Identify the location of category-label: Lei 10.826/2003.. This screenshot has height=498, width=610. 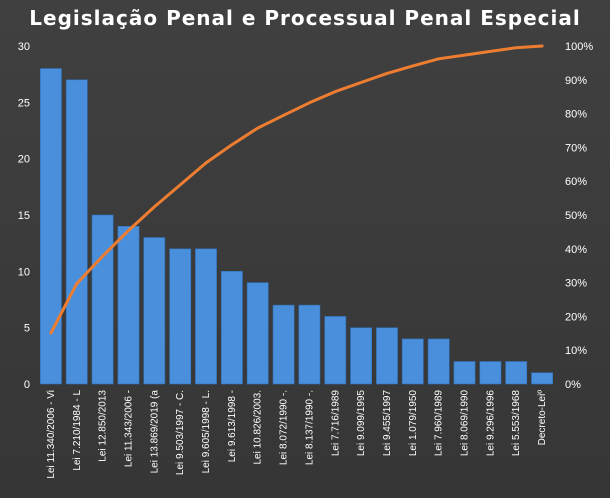
(258, 427).